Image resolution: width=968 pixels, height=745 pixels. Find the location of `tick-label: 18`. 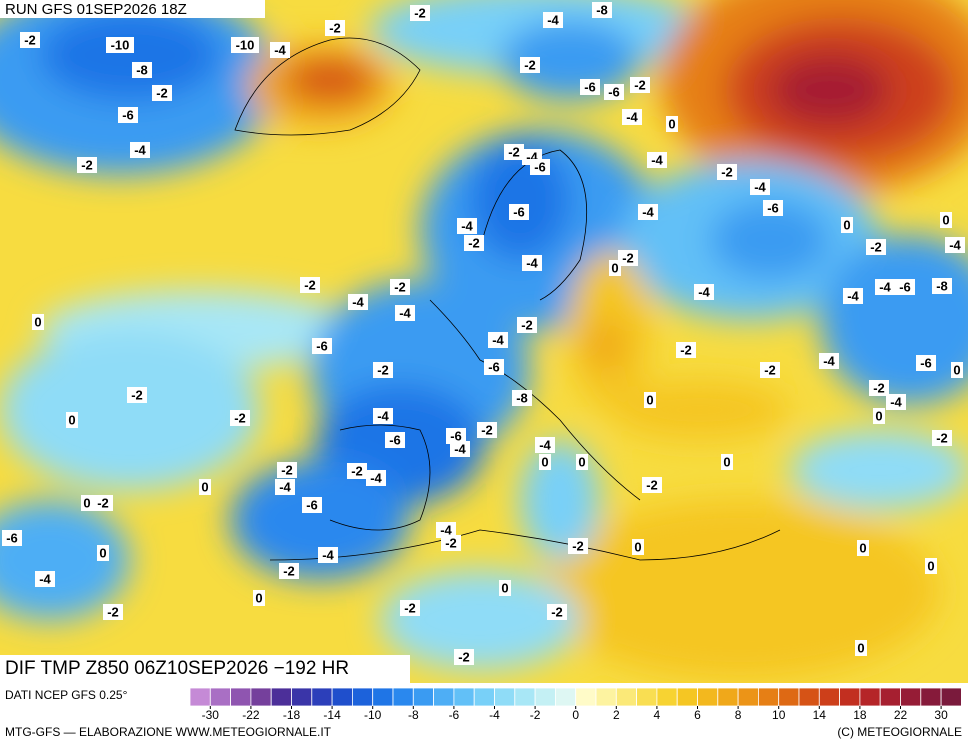

tick-label: 18 is located at coordinates (860, 715).